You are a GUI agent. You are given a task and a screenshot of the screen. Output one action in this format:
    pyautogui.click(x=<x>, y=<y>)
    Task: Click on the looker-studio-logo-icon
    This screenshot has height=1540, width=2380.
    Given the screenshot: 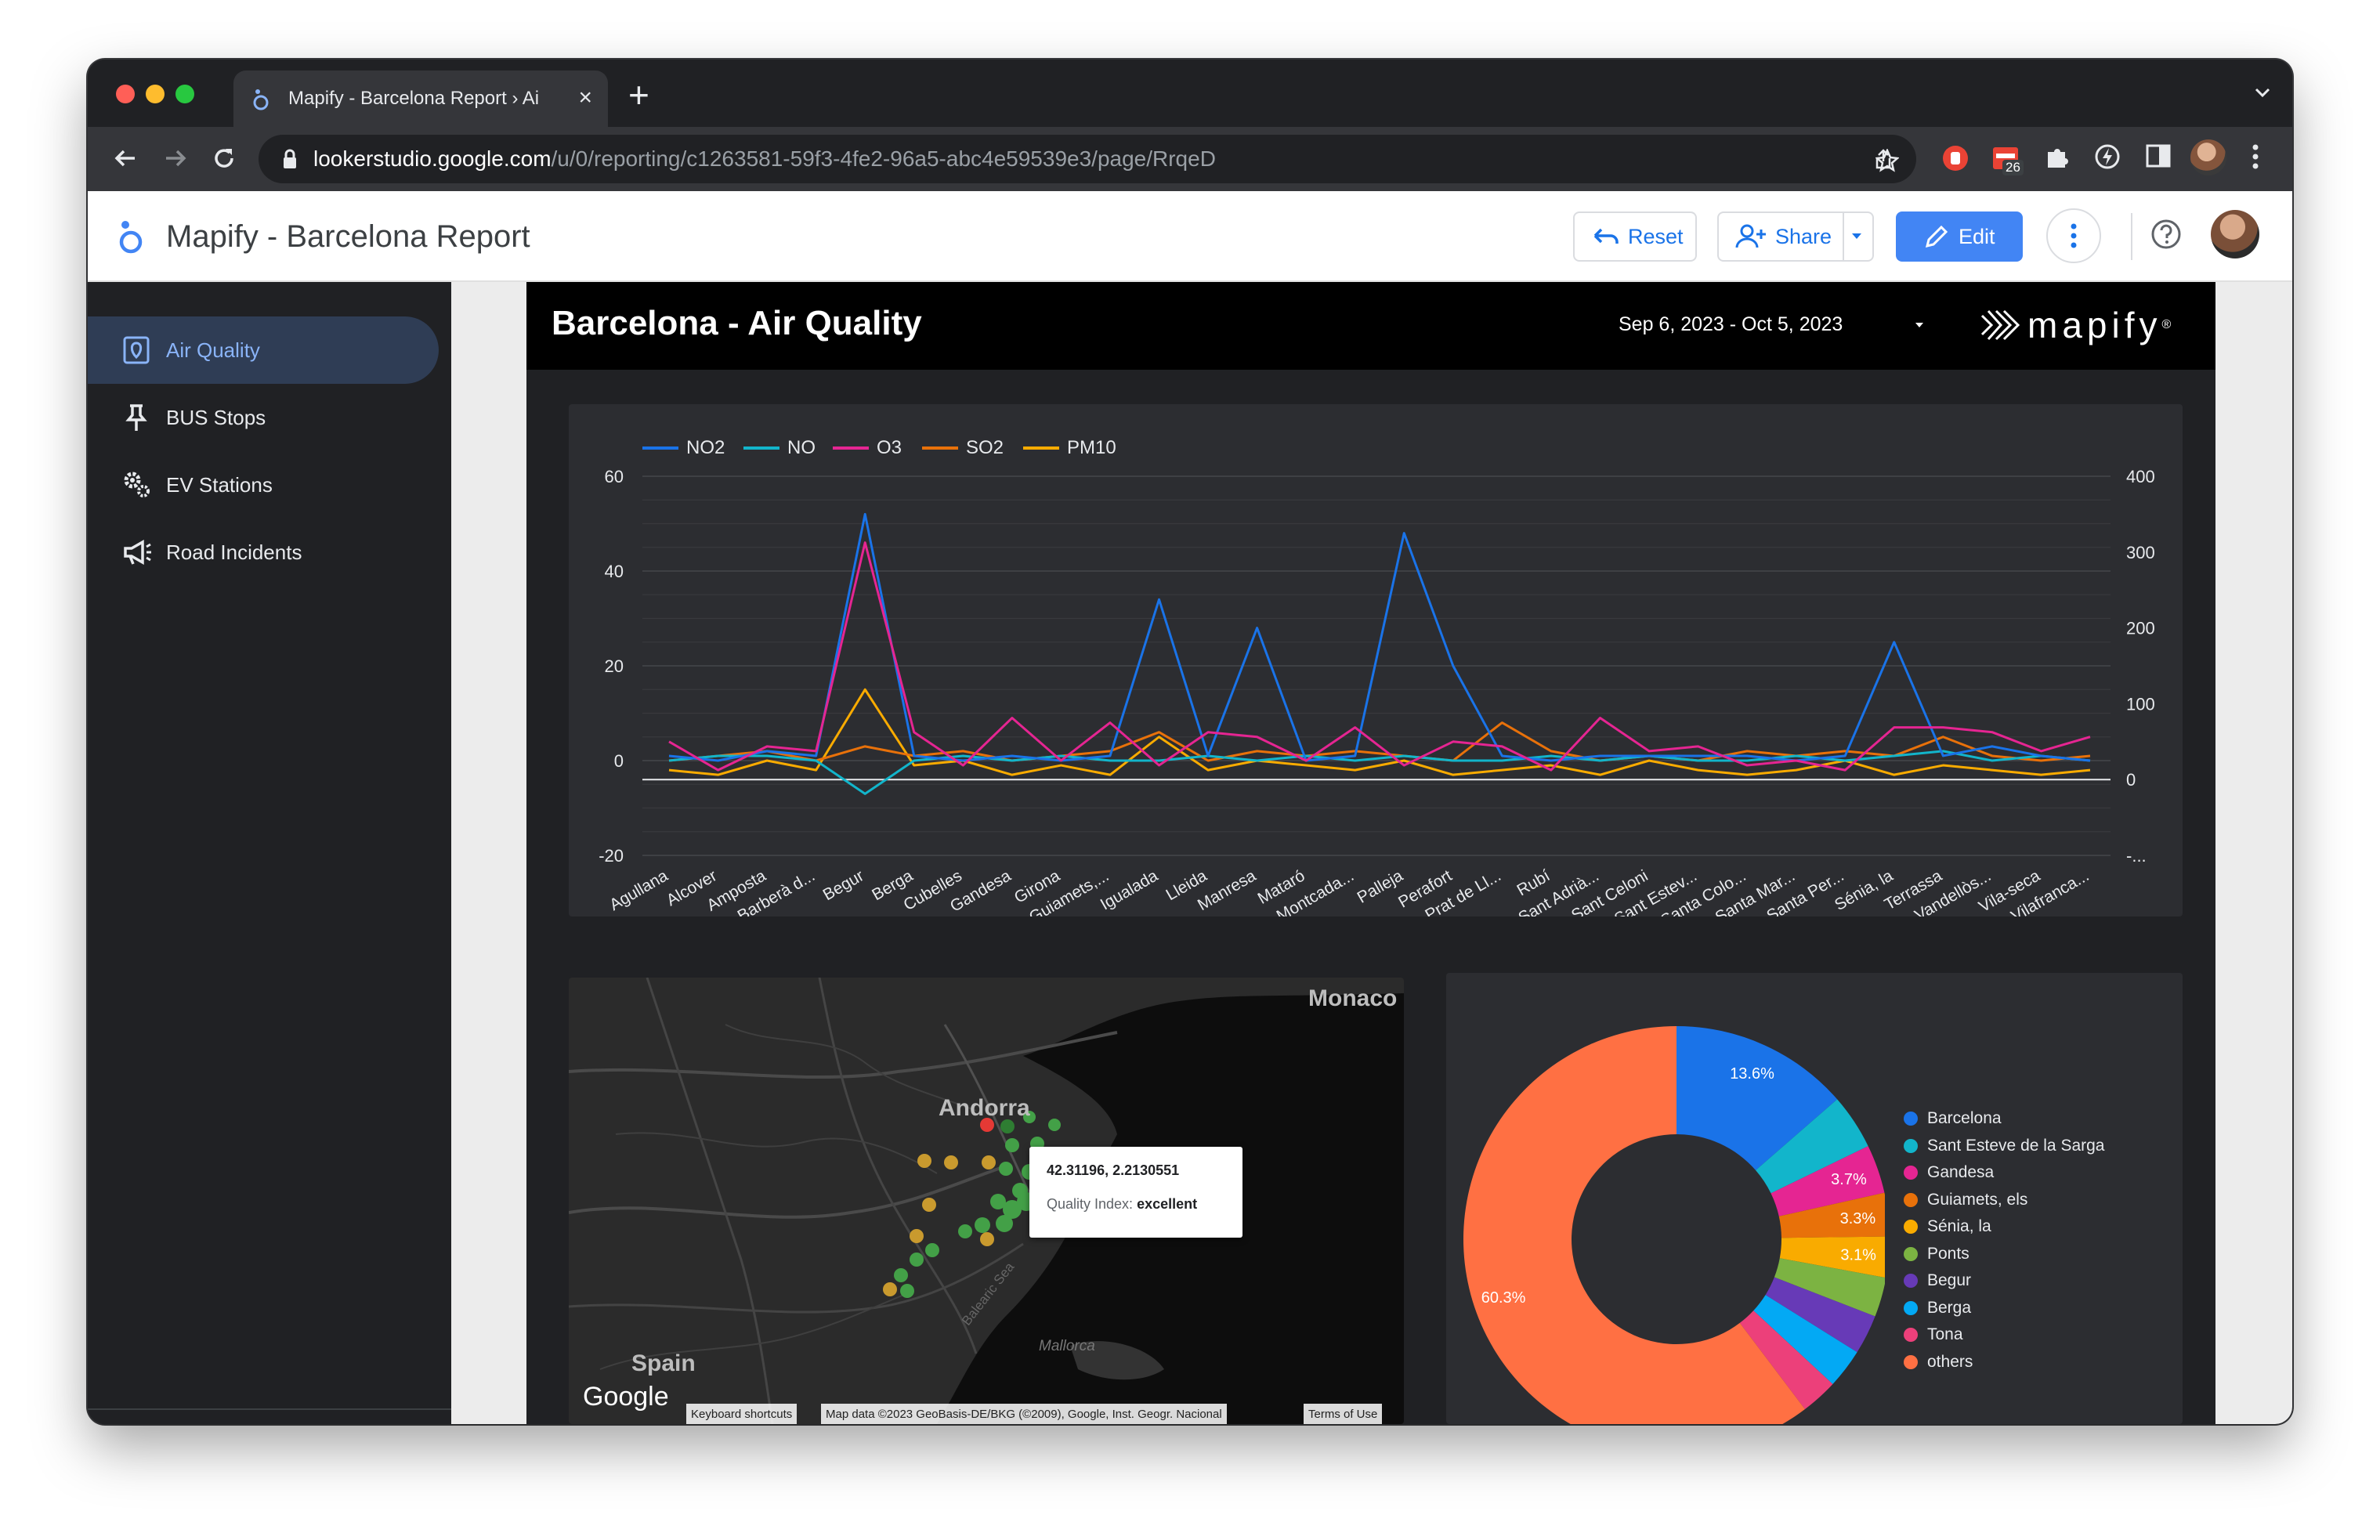 What is the action you would take?
    pyautogui.click(x=131, y=236)
    